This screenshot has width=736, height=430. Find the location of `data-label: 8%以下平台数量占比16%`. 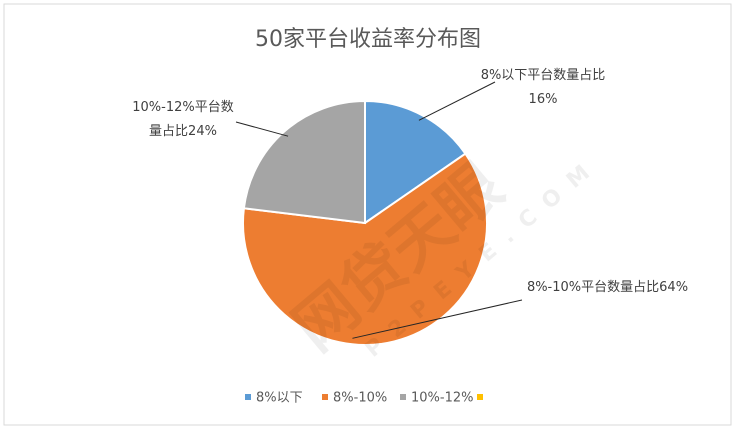

data-label: 8%以下平台数量占比16% is located at coordinates (543, 87).